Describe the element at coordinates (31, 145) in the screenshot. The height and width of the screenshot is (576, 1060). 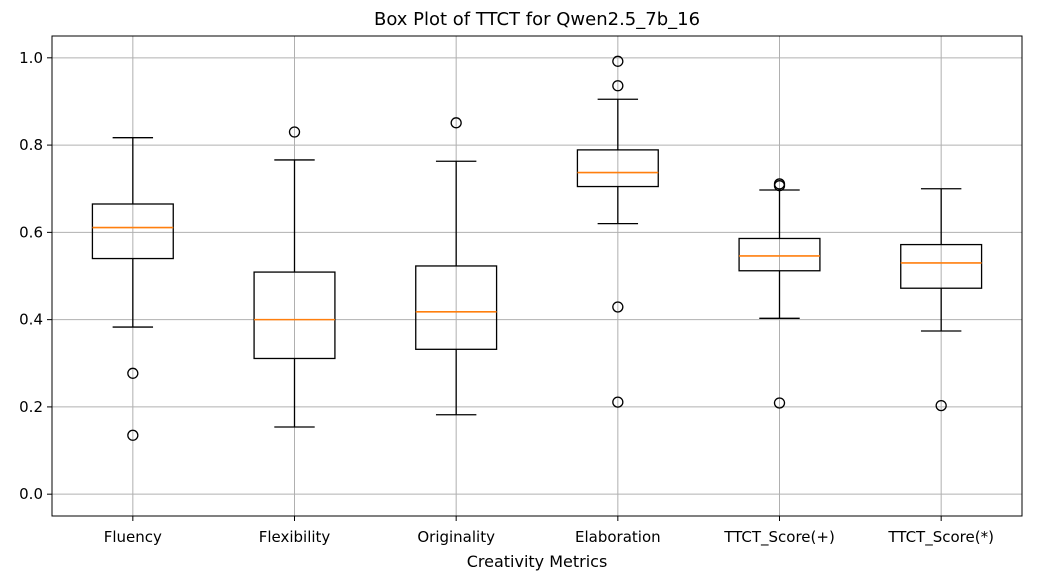
I see `y-tick-label: 0.8` at that location.